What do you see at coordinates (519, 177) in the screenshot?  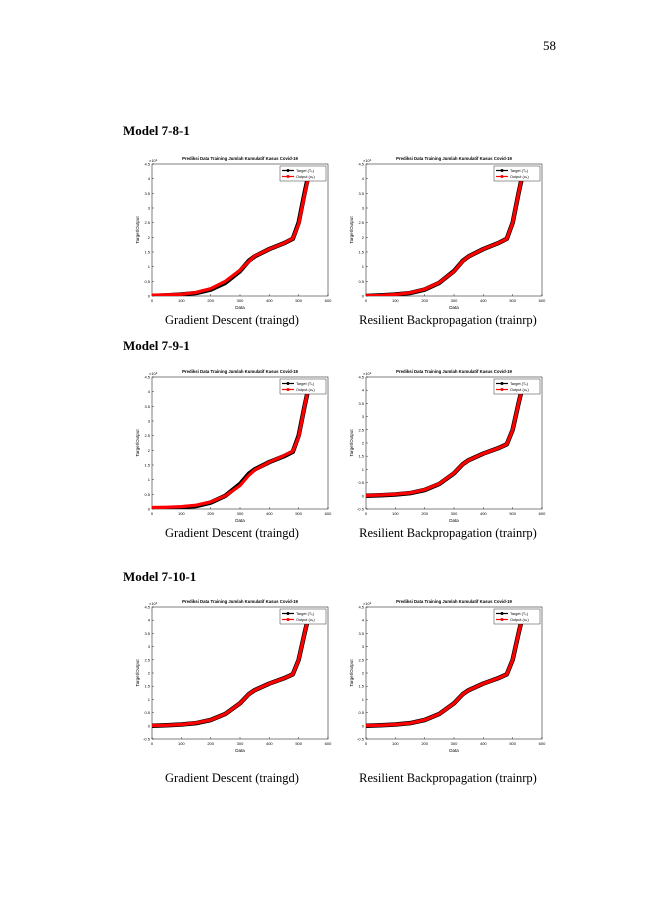 I see `legend-label: Output (oₖ)` at bounding box center [519, 177].